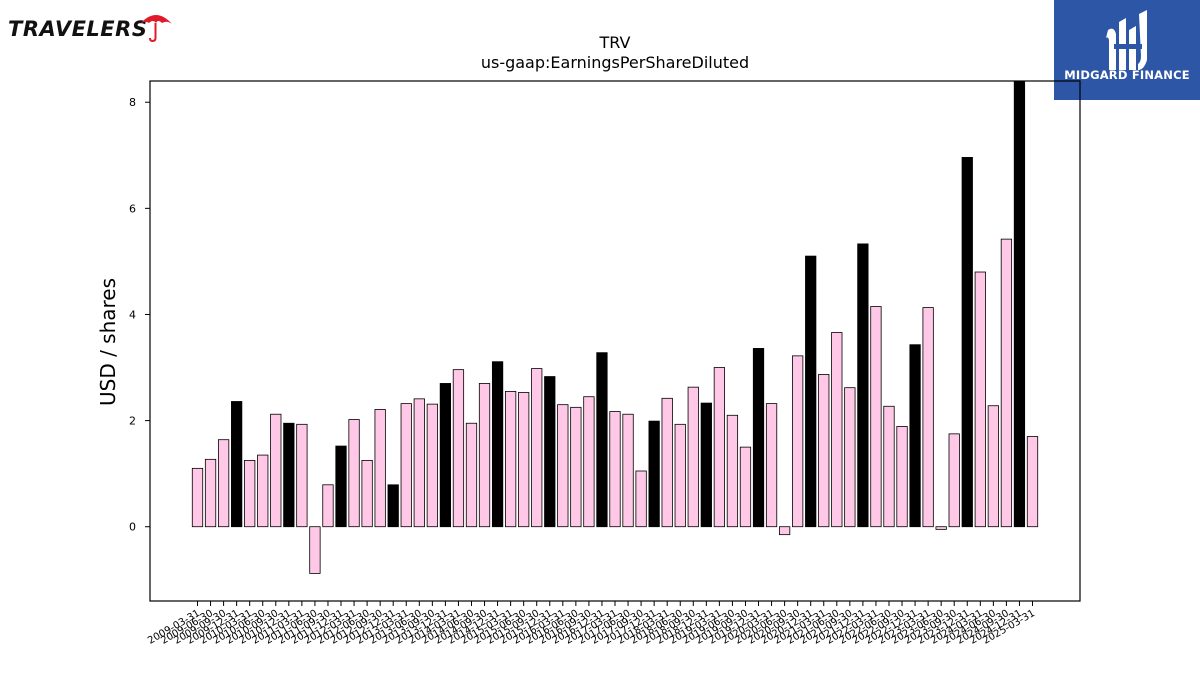 Image resolution: width=1200 pixels, height=675 pixels. I want to click on chart-title: TRV, so click(615, 42).